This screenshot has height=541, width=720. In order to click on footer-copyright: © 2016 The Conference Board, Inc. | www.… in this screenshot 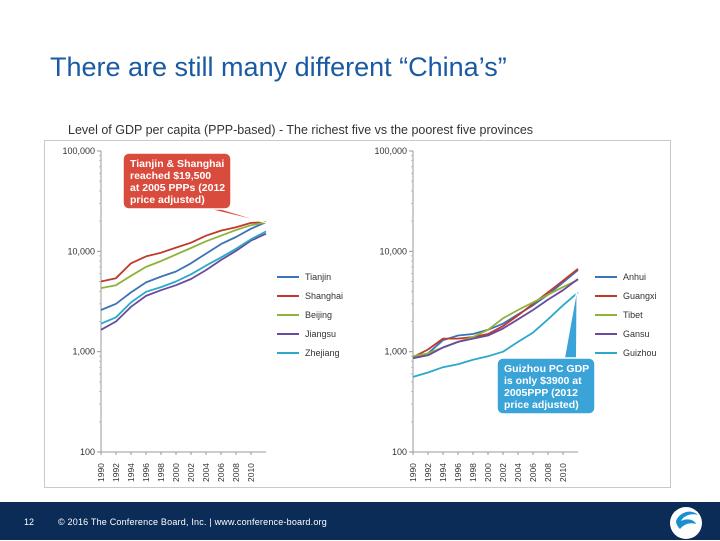, I will do `click(192, 522)`.